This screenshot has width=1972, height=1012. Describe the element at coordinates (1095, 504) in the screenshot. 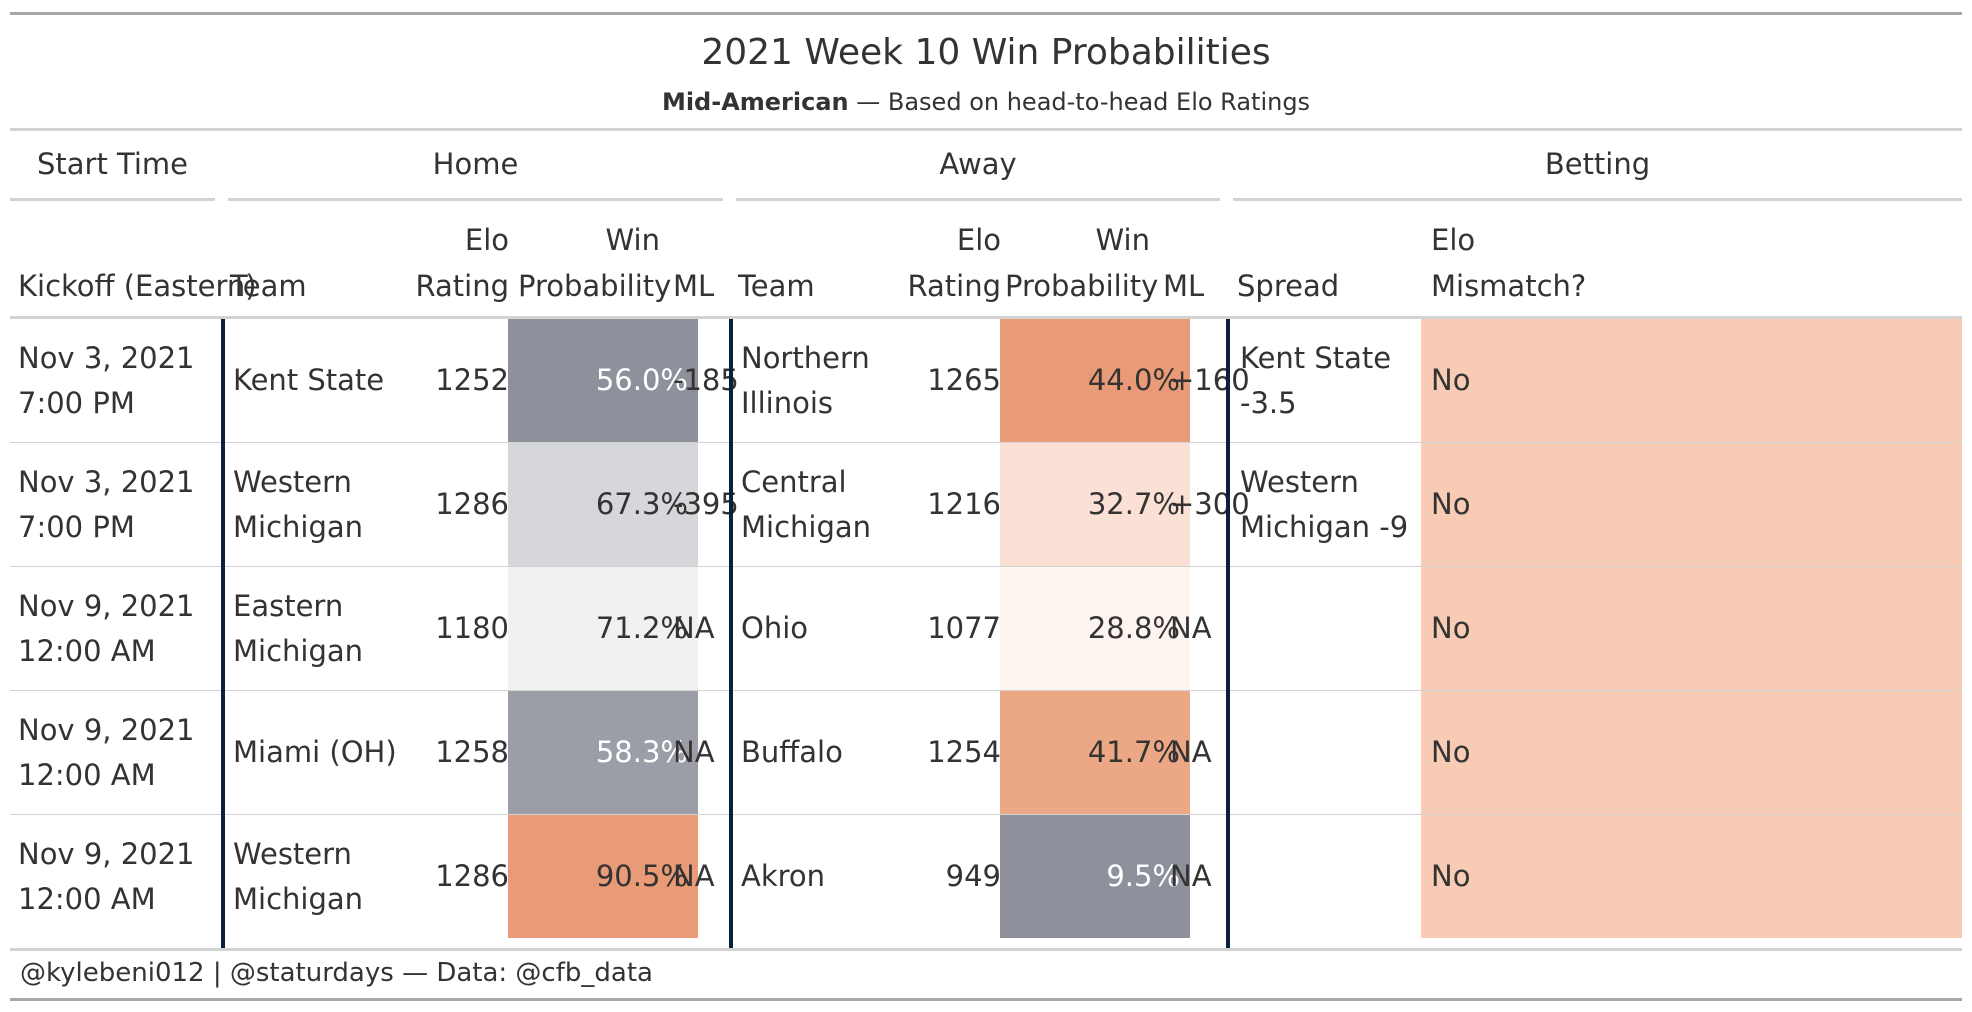

I see `cell-away-wp: 32.7%` at that location.